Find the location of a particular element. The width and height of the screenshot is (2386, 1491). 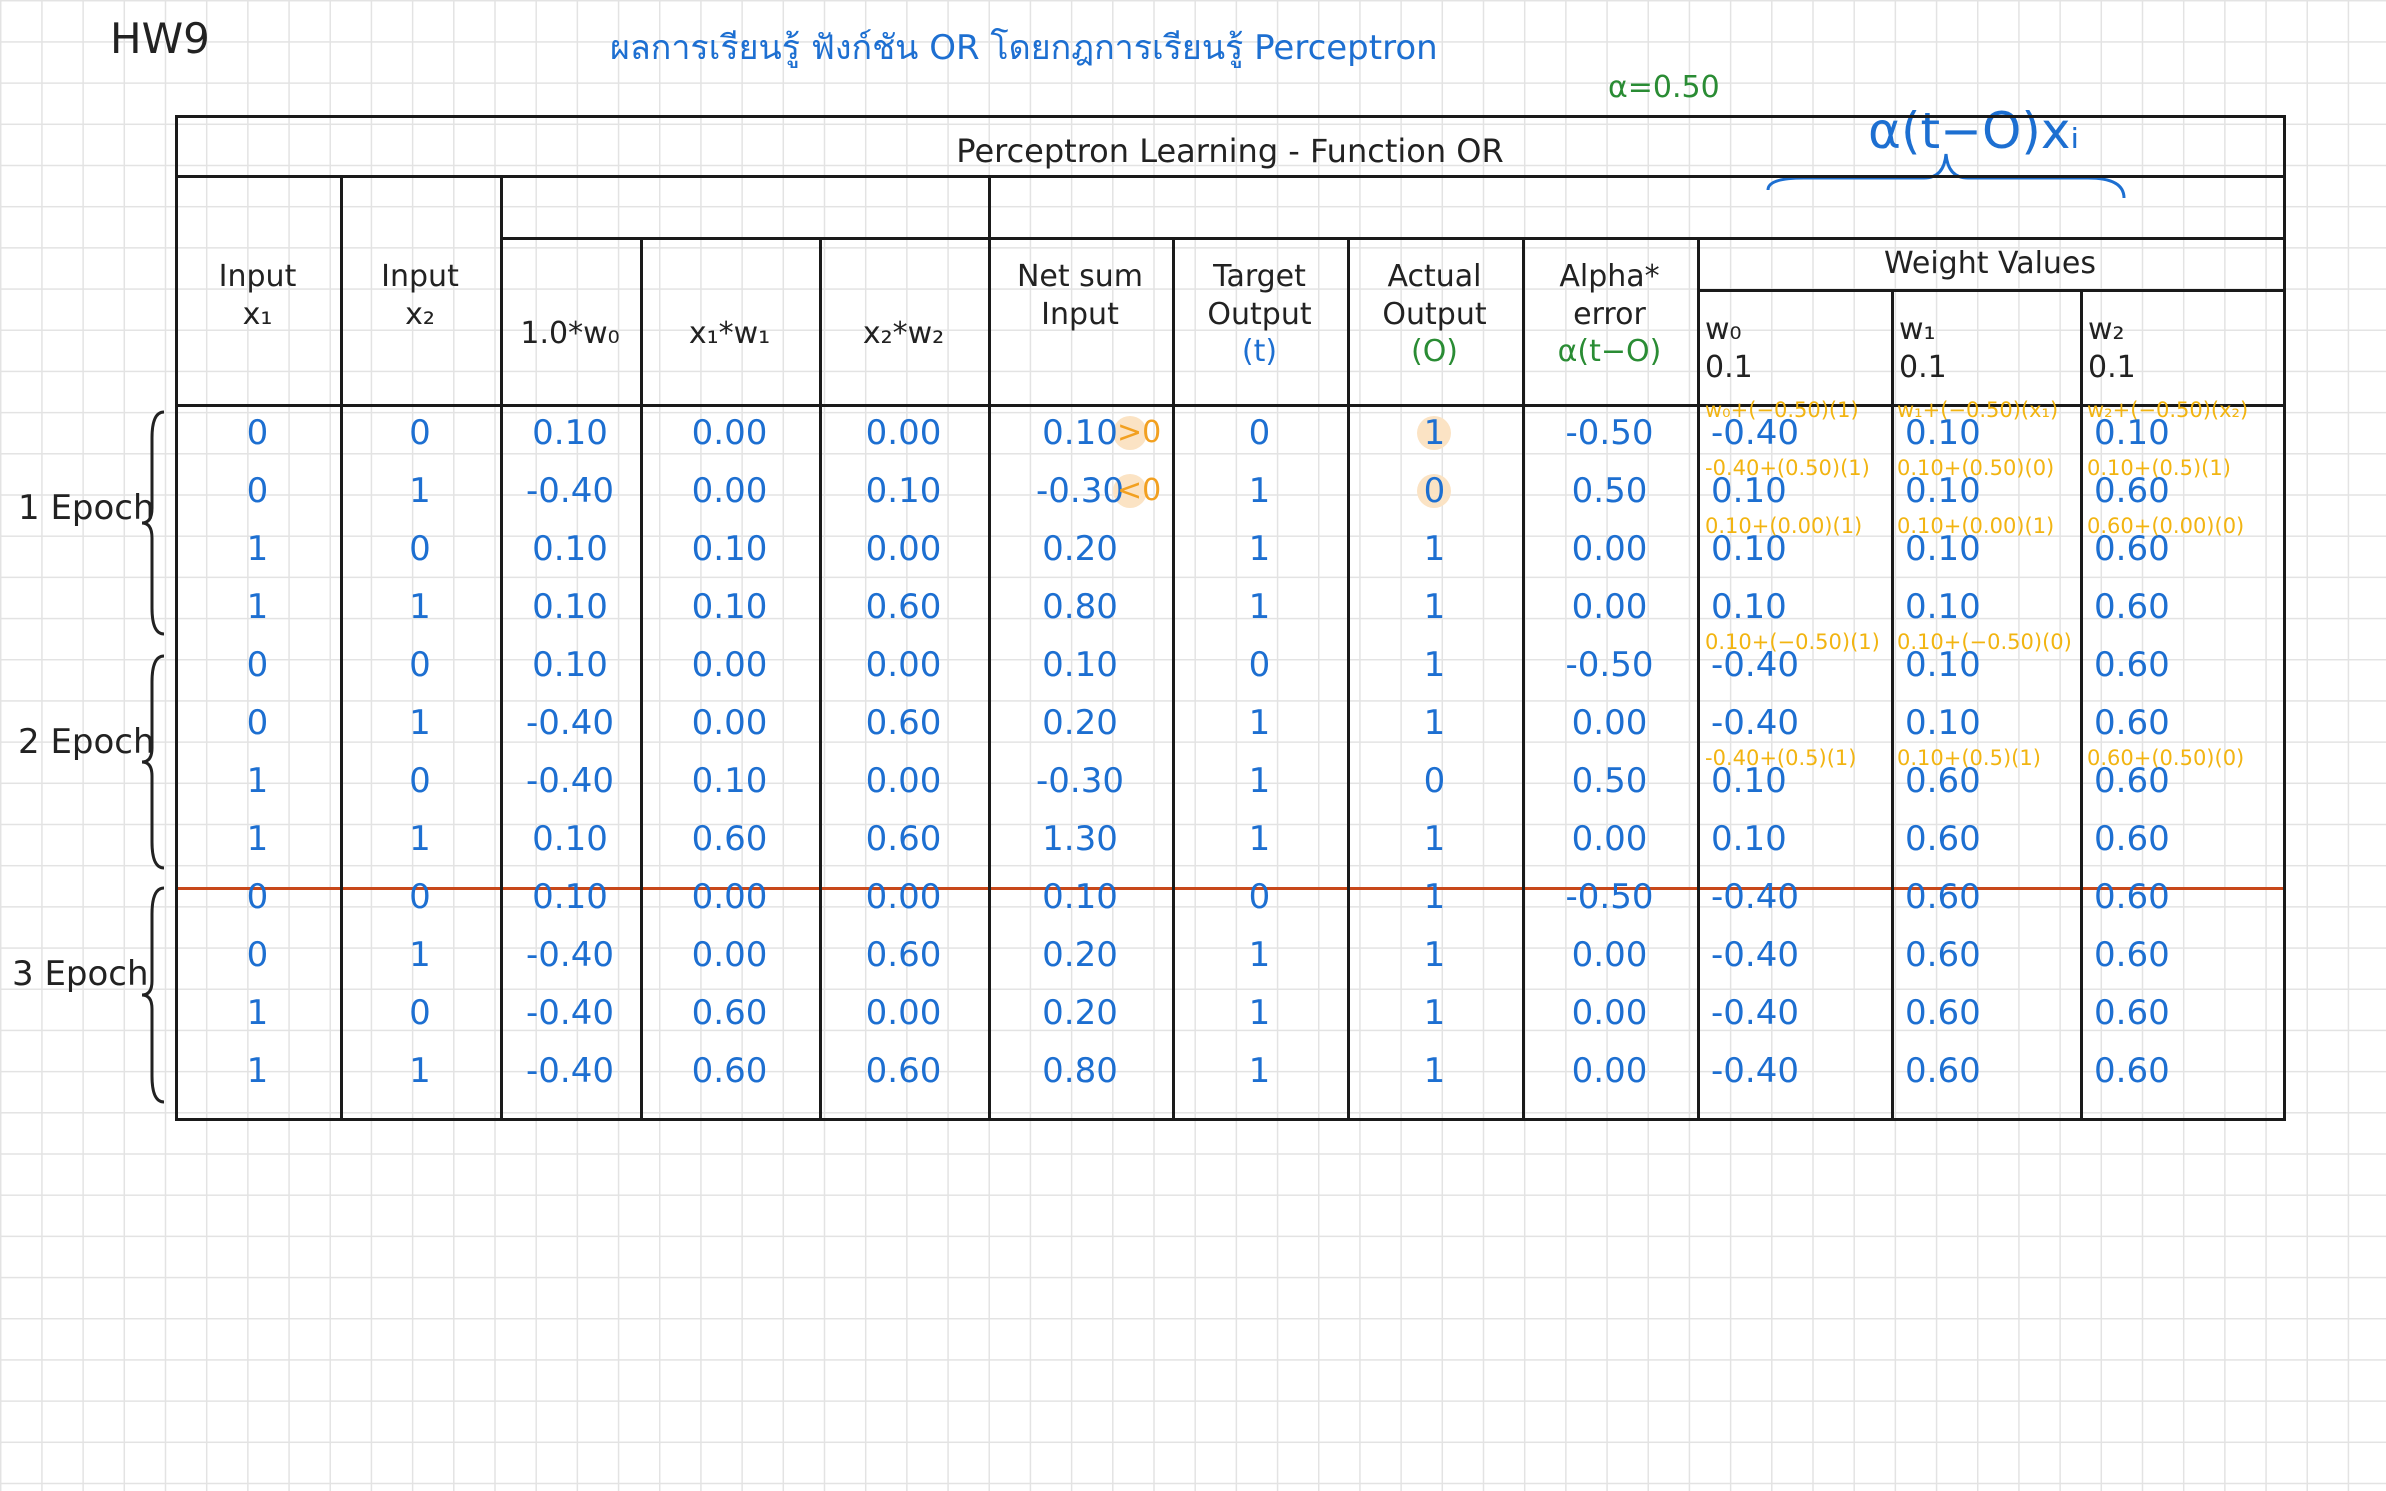

cell-net: 0.80 is located at coordinates (1080, 1071).